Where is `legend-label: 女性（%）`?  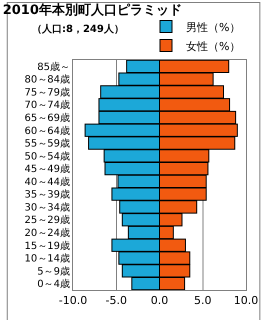
legend-label: 女性（%） is located at coordinates (213, 46).